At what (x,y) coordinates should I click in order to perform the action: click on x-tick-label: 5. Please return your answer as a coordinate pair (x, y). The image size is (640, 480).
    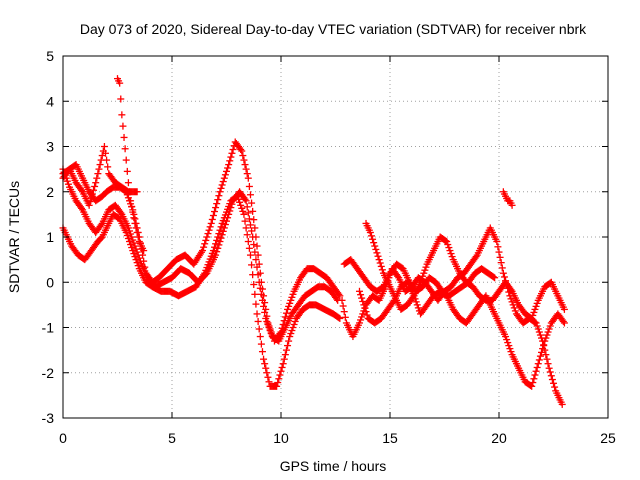
    Looking at the image, I should click on (172, 438).